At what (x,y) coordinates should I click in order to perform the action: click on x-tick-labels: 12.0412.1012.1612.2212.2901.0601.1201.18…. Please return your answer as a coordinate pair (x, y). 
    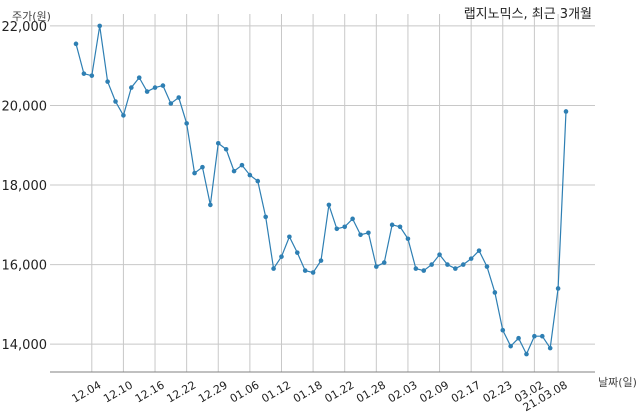
    Looking at the image, I should click on (320, 396).